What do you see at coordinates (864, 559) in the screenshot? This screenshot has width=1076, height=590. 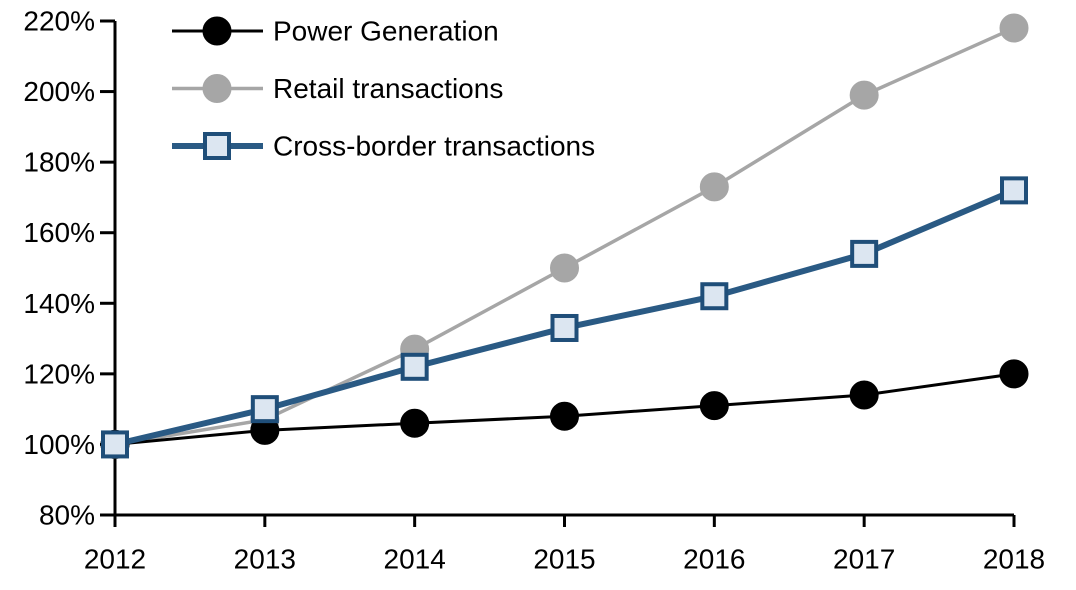 I see `x-tick-label-2017: 2017` at bounding box center [864, 559].